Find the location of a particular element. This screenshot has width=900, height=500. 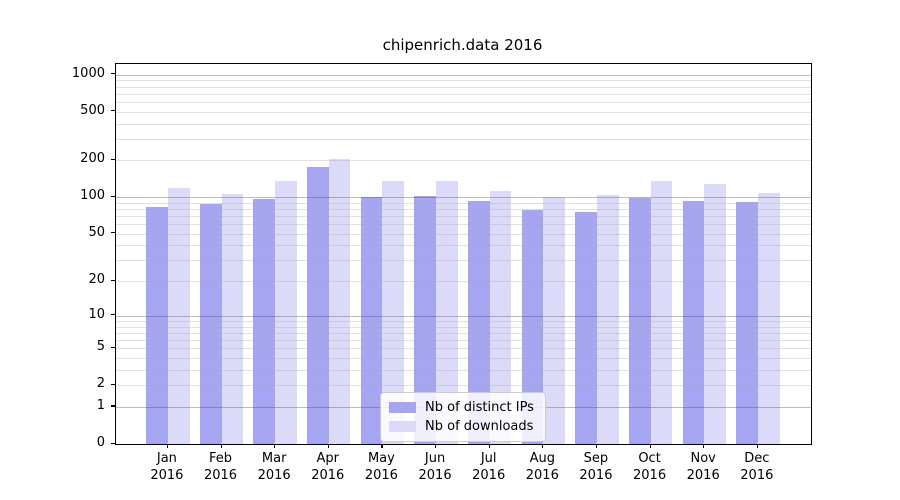

bar-downloads-Jun is located at coordinates (447, 312).